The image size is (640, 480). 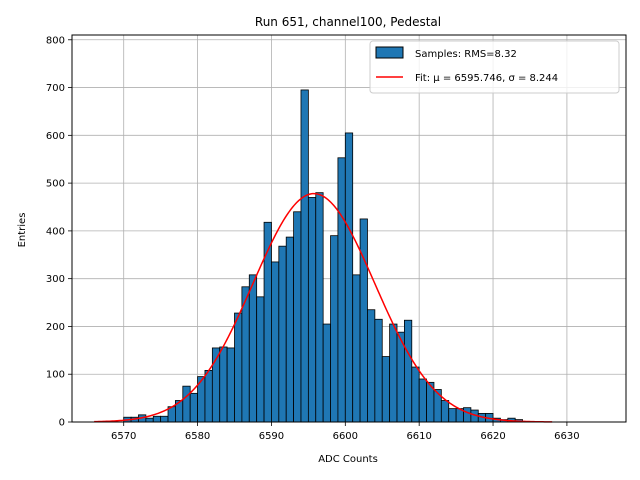 I want to click on y-tick-label: 400, so click(x=55, y=231).